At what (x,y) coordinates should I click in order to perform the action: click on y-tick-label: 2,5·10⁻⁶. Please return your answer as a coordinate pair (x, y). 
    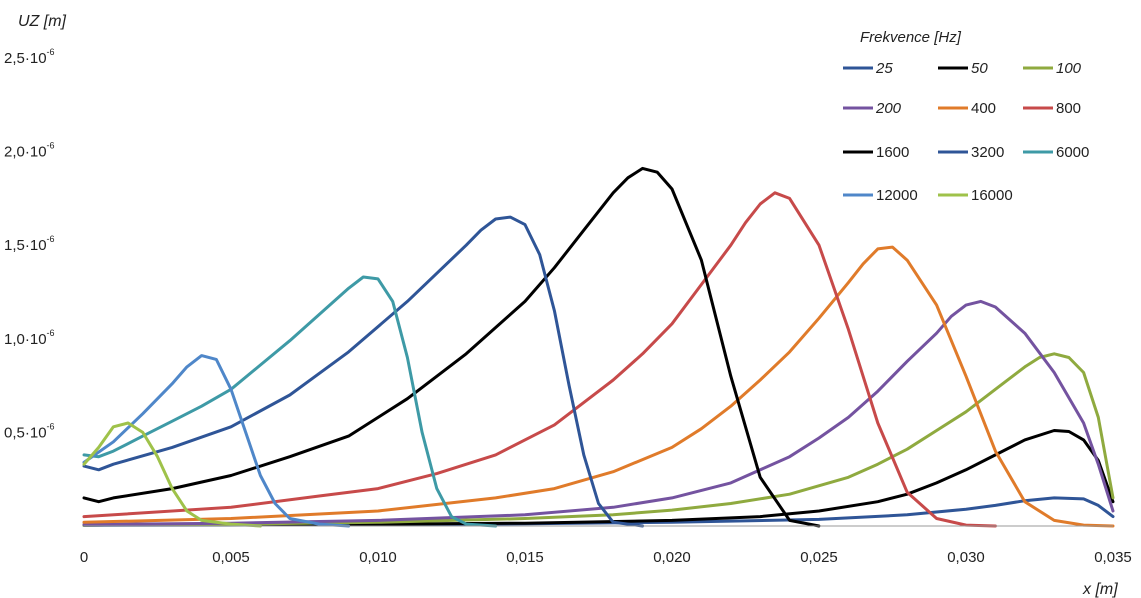
    Looking at the image, I should click on (29, 57).